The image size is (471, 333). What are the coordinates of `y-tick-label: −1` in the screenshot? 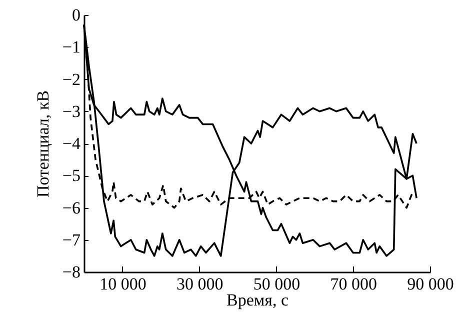 It's located at (71, 47).